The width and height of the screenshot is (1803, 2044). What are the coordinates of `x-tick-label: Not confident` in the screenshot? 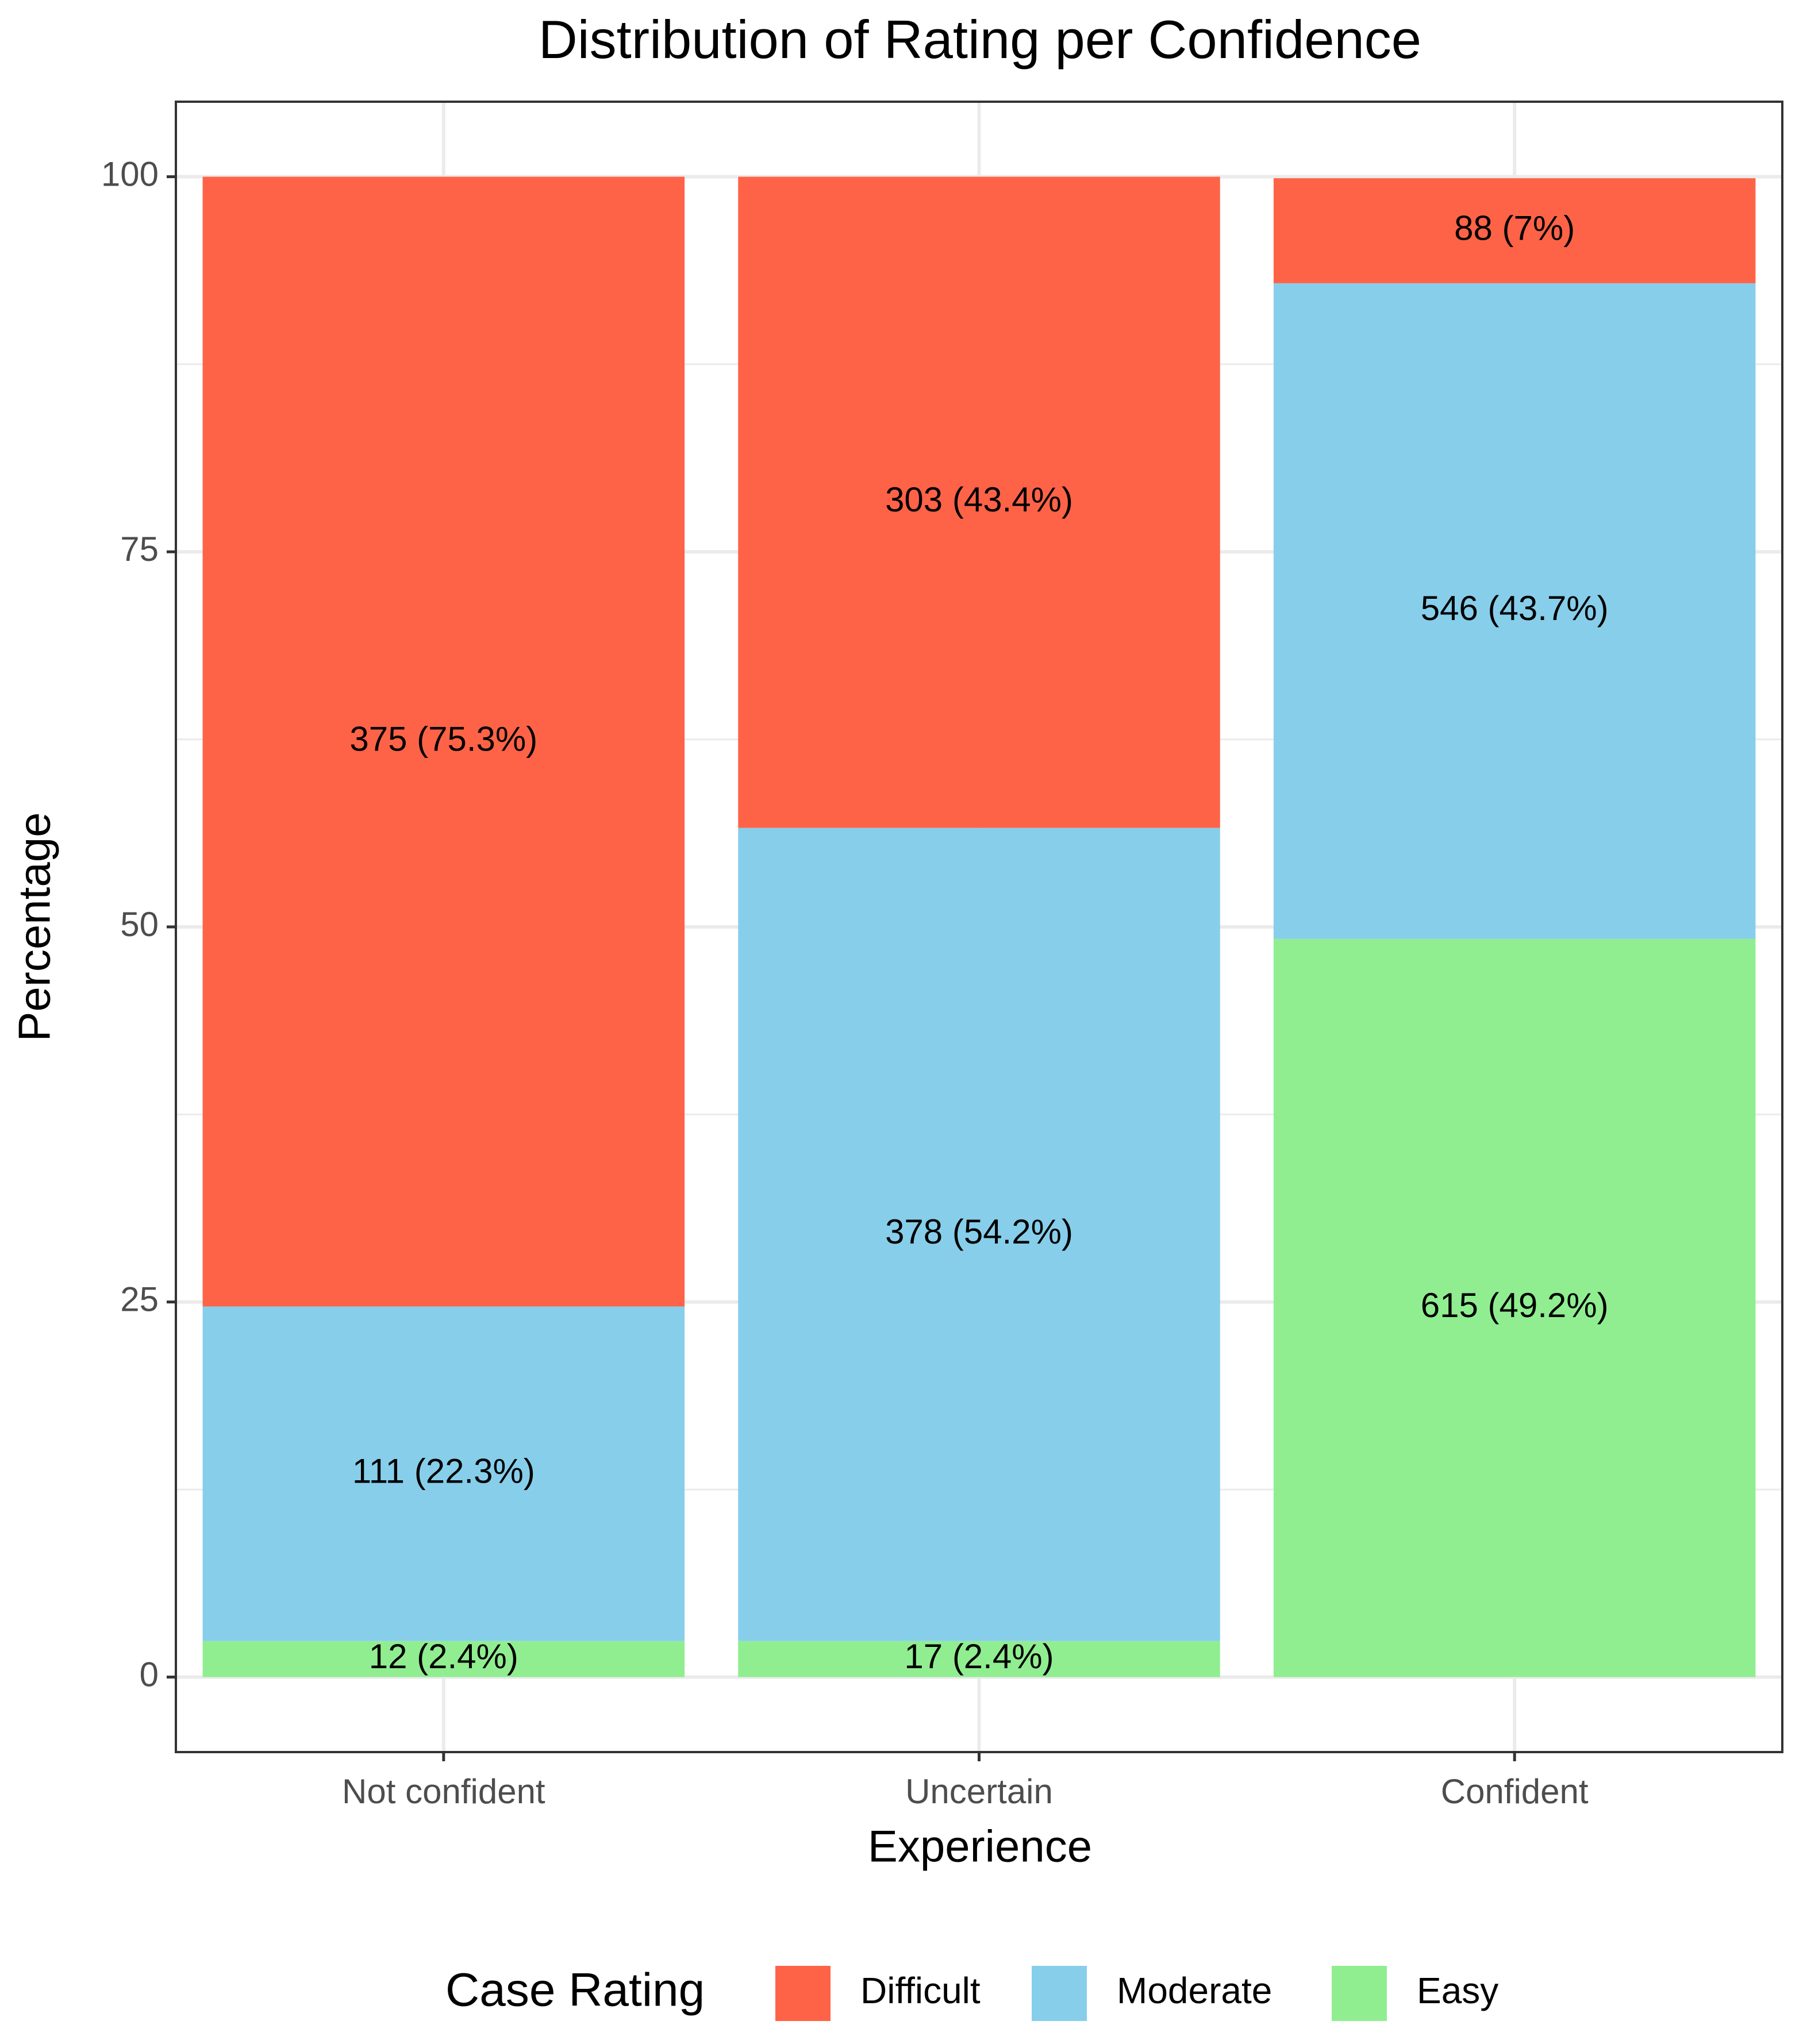 It's located at (443, 1791).